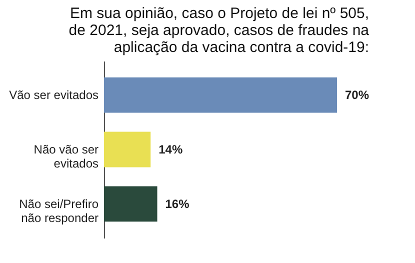 Image resolution: width=415 pixels, height=263 pixels. I want to click on y-tick-label: Não vão ser evitados, so click(66, 156).